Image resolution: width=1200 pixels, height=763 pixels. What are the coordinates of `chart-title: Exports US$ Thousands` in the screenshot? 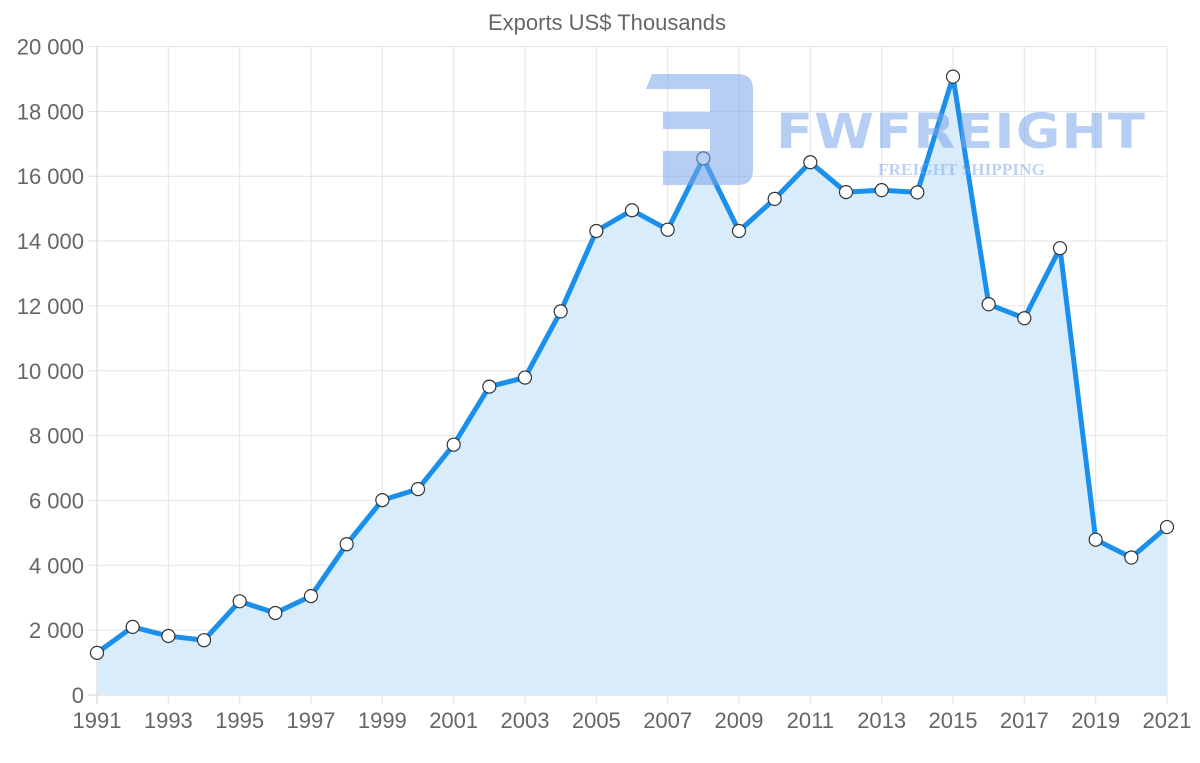 It's located at (607, 22).